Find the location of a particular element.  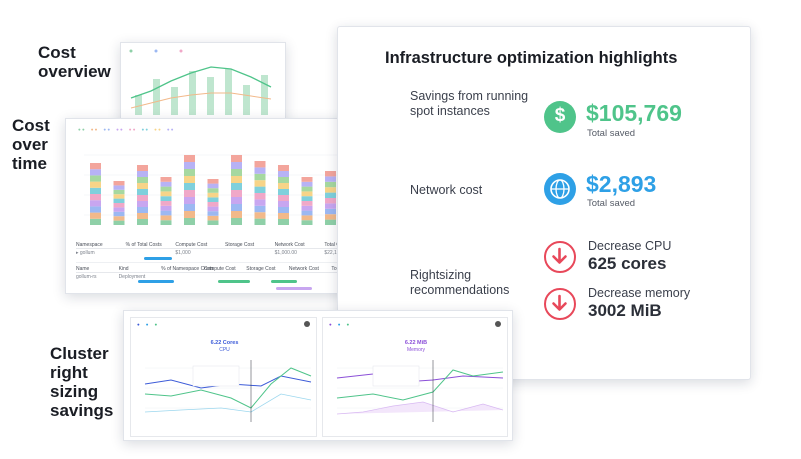

dollar-icon: $ is located at coordinates (560, 117).